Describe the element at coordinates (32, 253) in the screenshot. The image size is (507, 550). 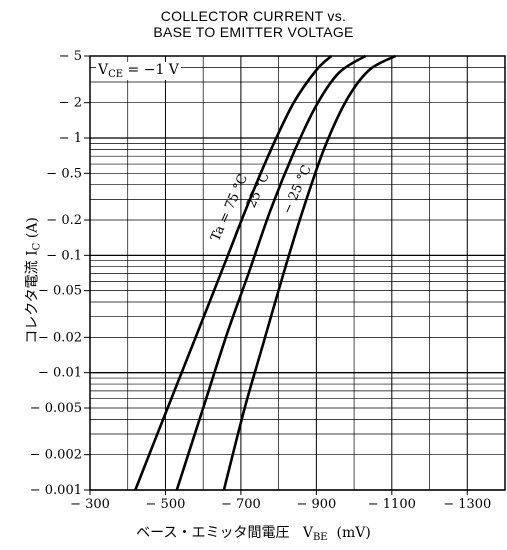
I see `y-label-symbol: I` at that location.